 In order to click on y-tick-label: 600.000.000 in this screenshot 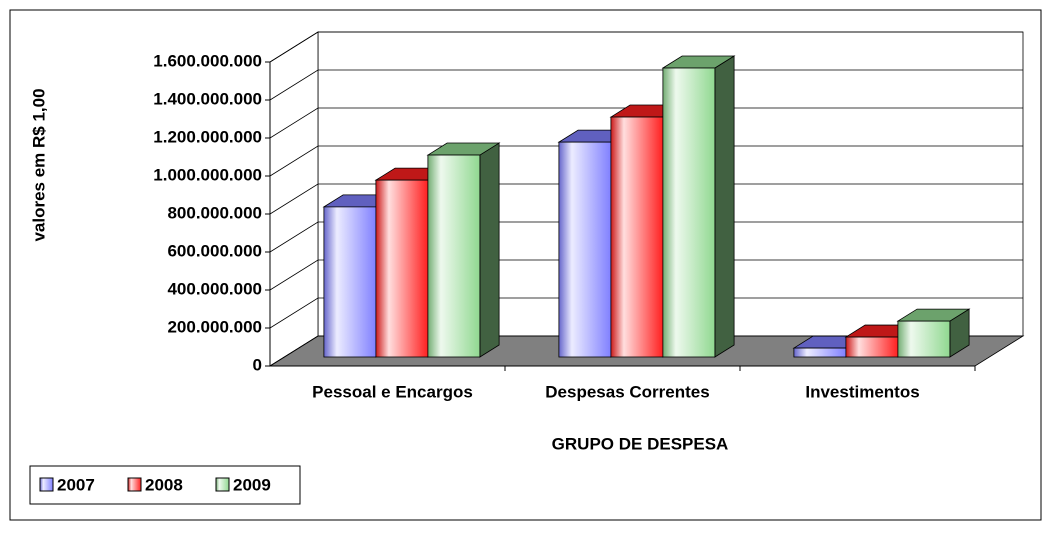, I will do `click(214, 250)`.